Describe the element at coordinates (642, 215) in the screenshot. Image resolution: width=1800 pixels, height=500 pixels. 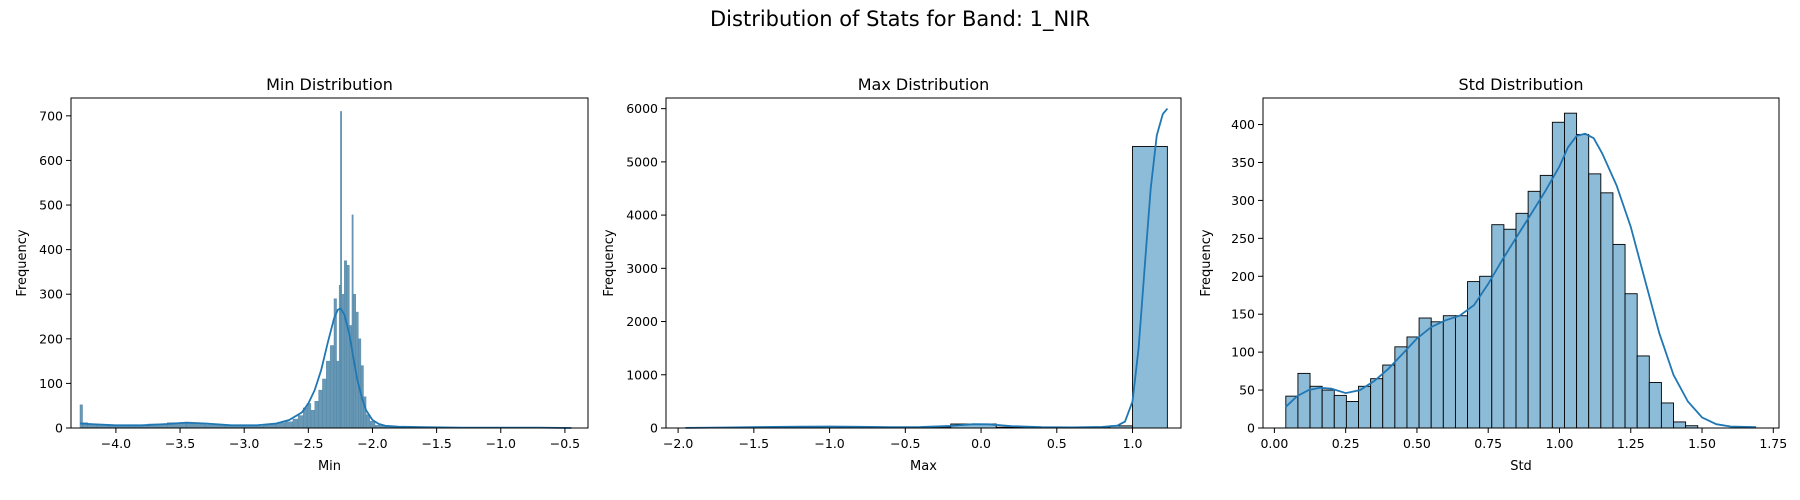
I see `y-tick-label: 4000` at that location.